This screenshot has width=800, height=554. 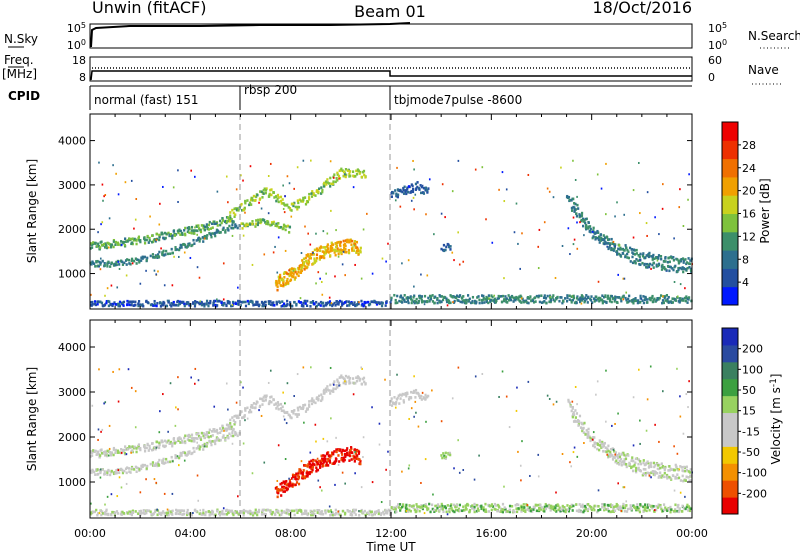 I want to click on nsky-label: N.Sky, so click(x=21, y=39).